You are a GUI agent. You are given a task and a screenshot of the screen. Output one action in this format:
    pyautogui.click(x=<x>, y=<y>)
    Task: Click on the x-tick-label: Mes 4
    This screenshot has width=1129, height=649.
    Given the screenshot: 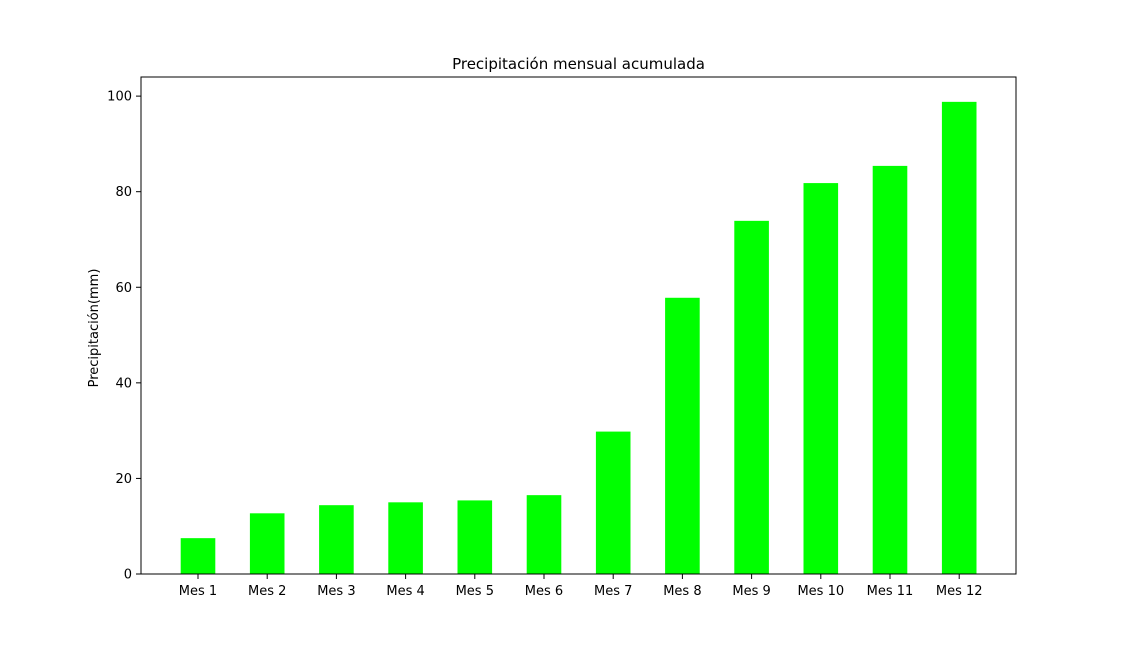 What is the action you would take?
    pyautogui.click(x=405, y=591)
    